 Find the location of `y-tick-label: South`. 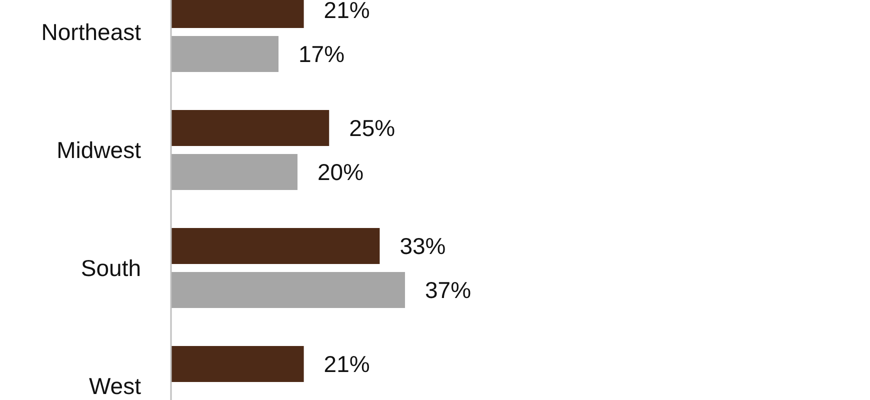

y-tick-label: South is located at coordinates (110, 268).